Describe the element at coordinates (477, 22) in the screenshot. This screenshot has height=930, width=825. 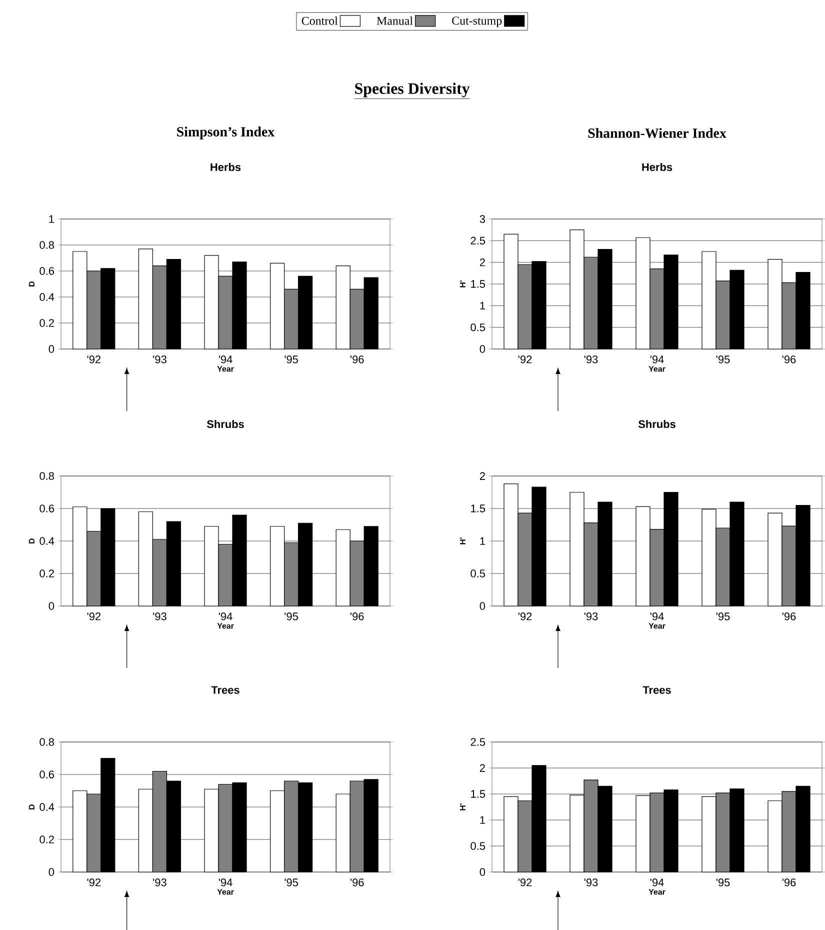
I see `legend-label: Cut-stump` at that location.